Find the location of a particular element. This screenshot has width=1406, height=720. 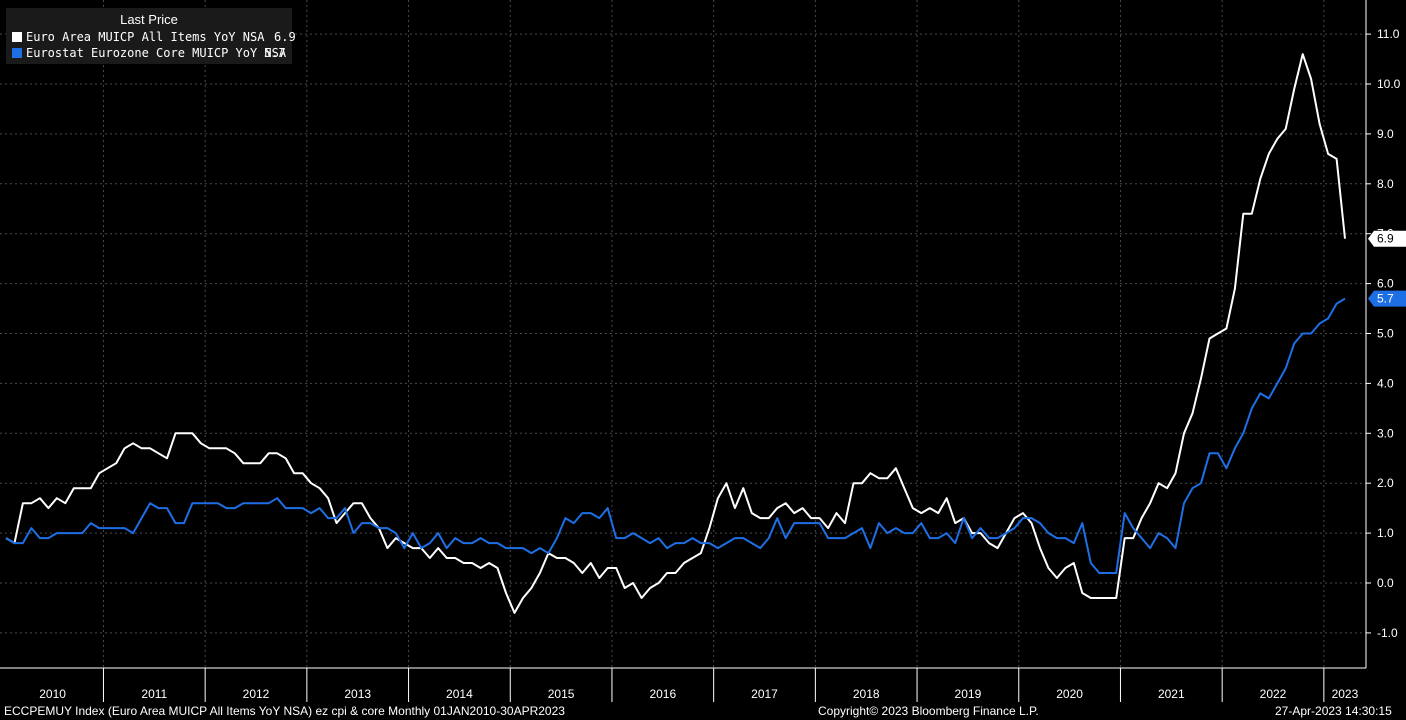

y-tick-label: 10.0 is located at coordinates (1389, 84).